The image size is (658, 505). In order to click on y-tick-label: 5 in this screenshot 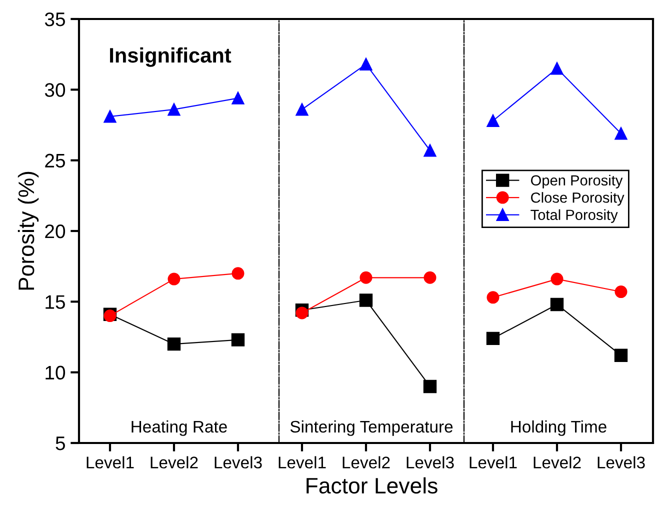, I will do `click(60, 443)`.